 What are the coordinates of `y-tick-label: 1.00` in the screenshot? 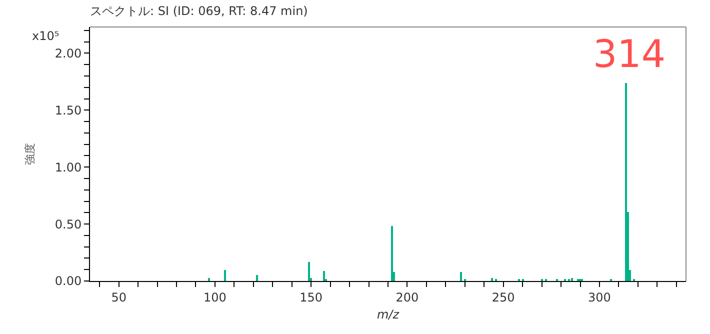 It's located at (68, 167).